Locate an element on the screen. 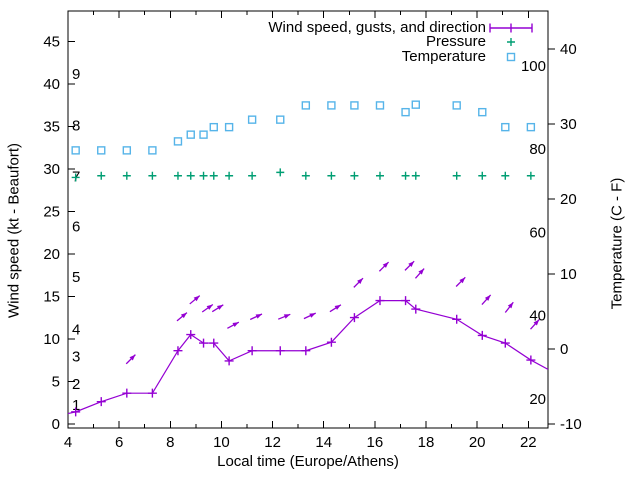 This screenshot has height=480, width=640. fahrenheit-label: 60 is located at coordinates (537, 232).